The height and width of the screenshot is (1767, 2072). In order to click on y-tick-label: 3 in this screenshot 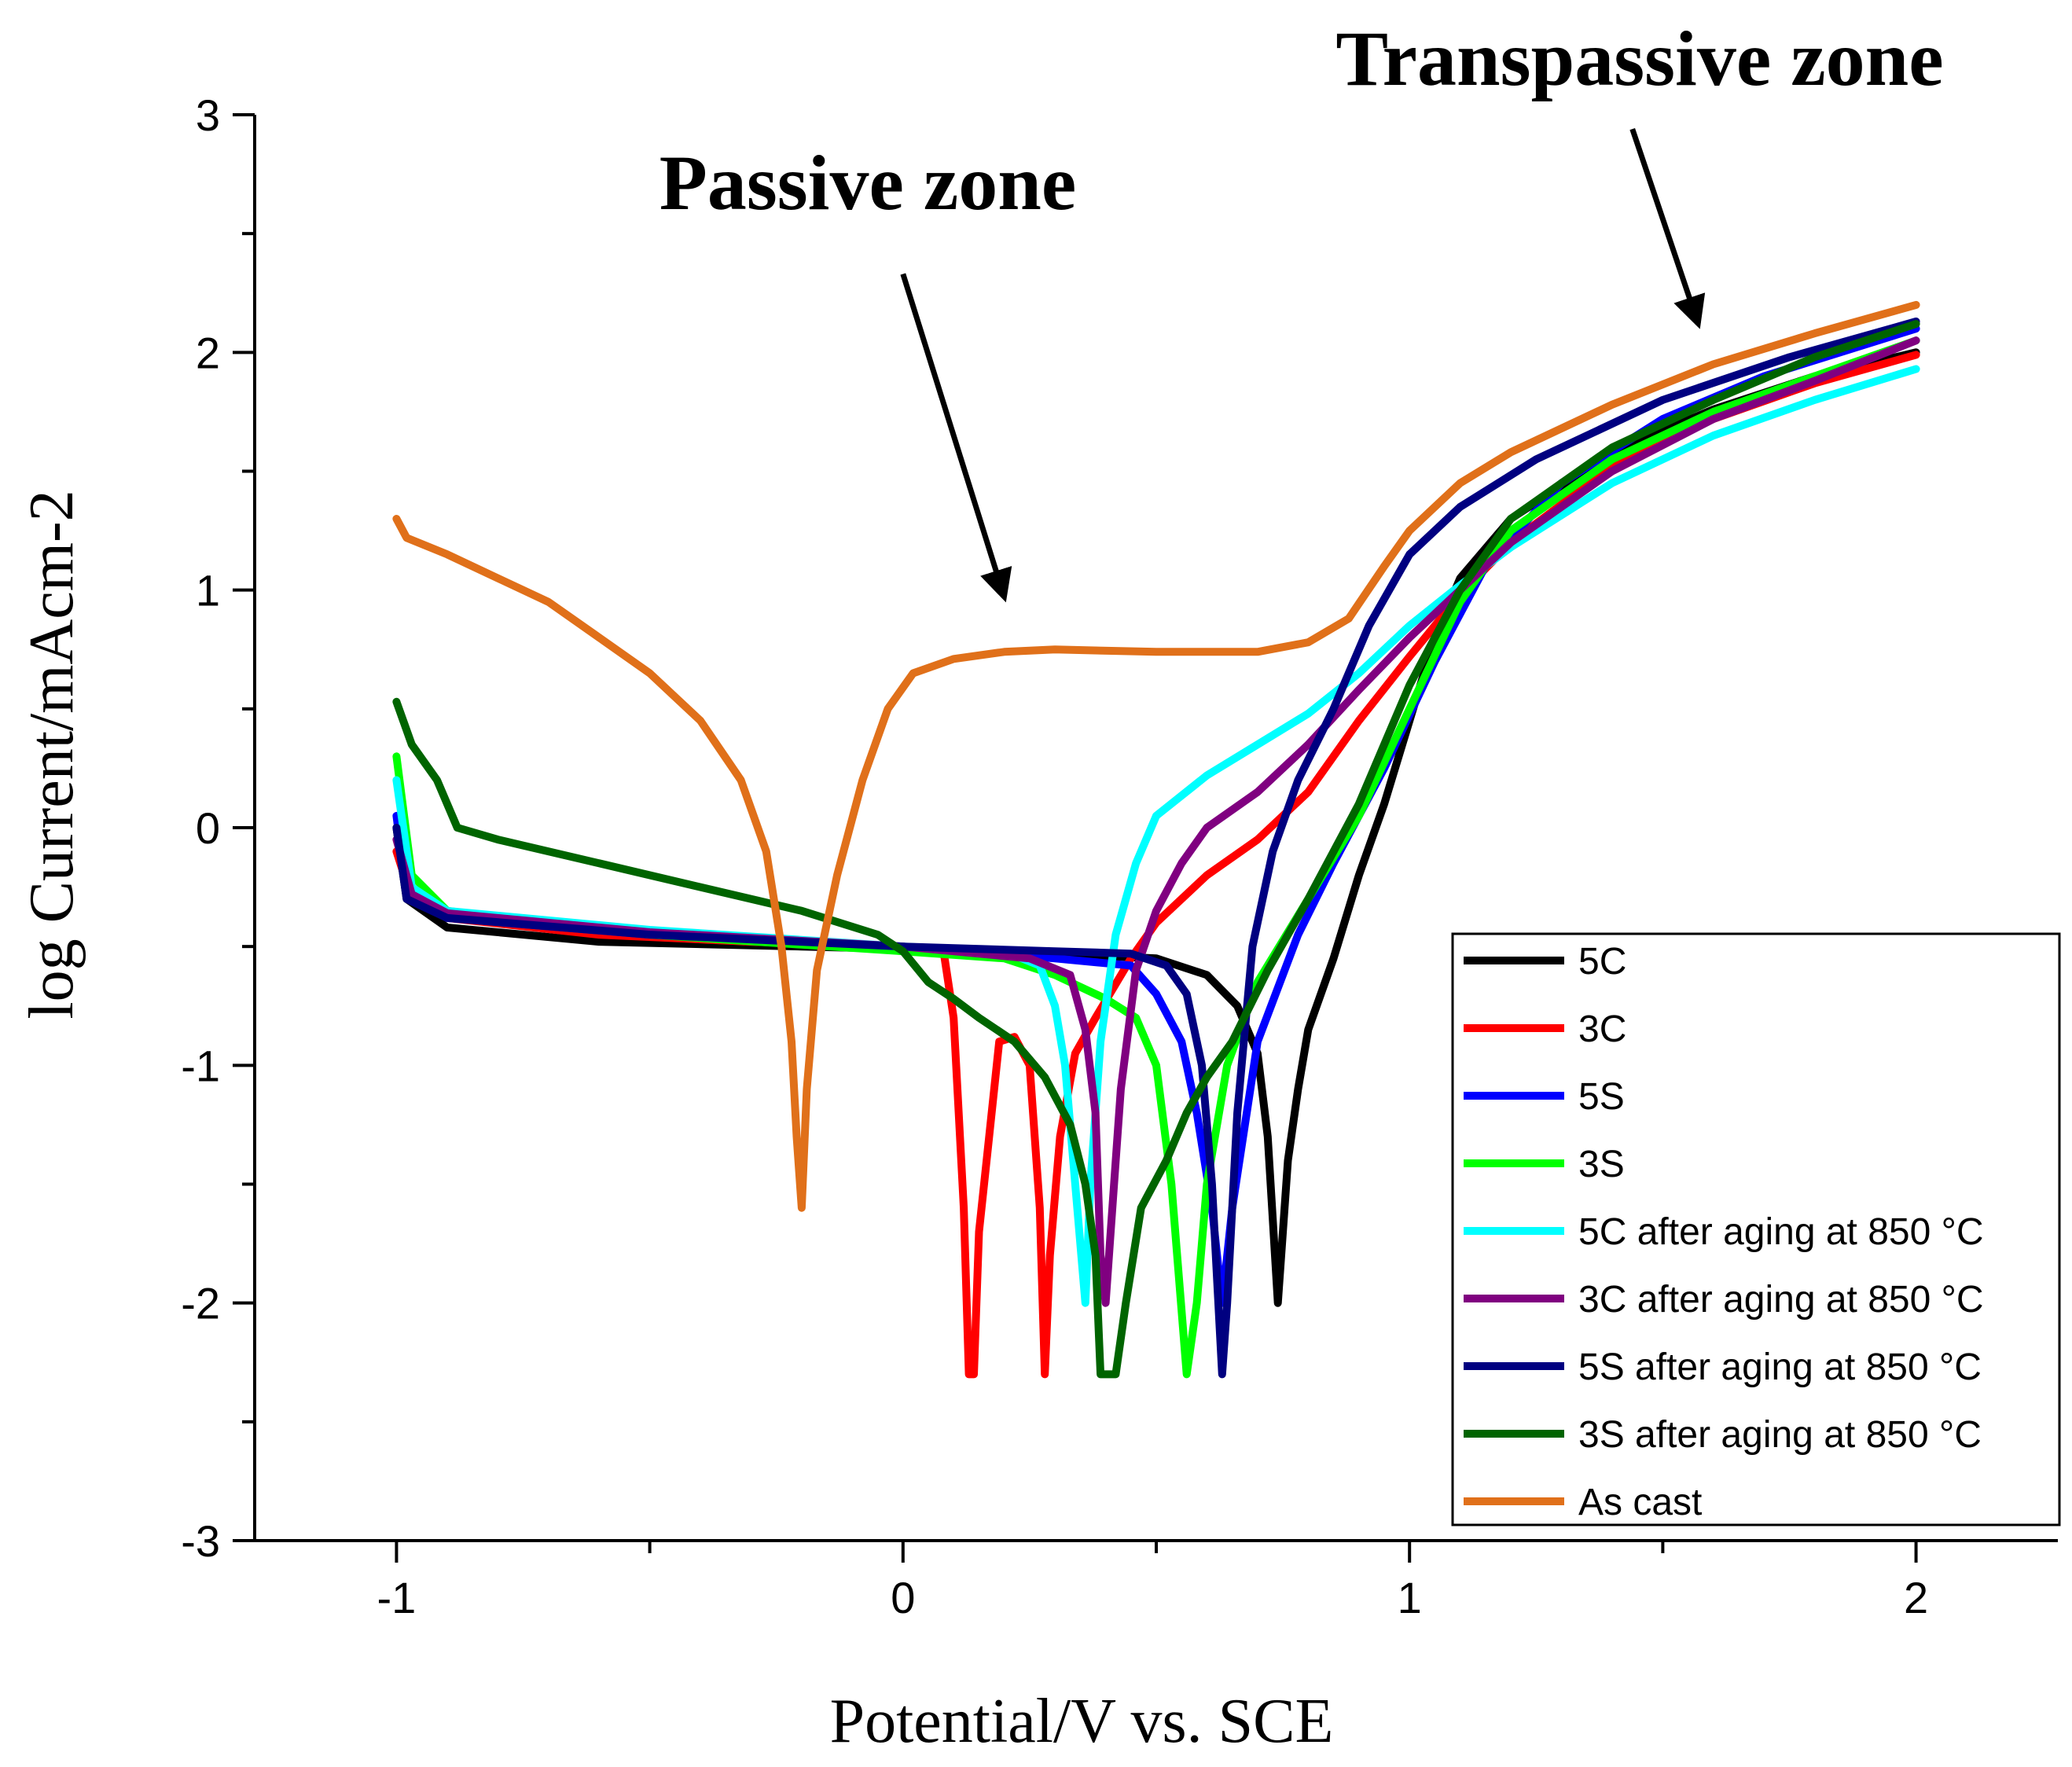, I will do `click(208, 115)`.